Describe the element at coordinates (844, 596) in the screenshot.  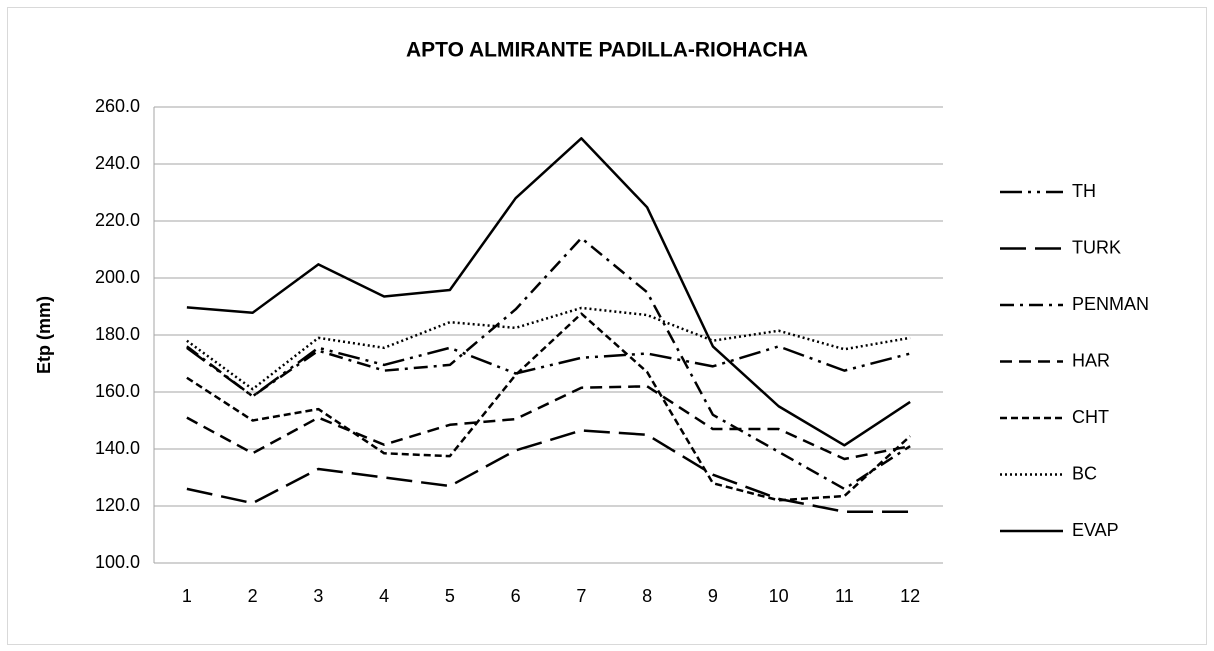
I see `x-tick-label: 11` at that location.